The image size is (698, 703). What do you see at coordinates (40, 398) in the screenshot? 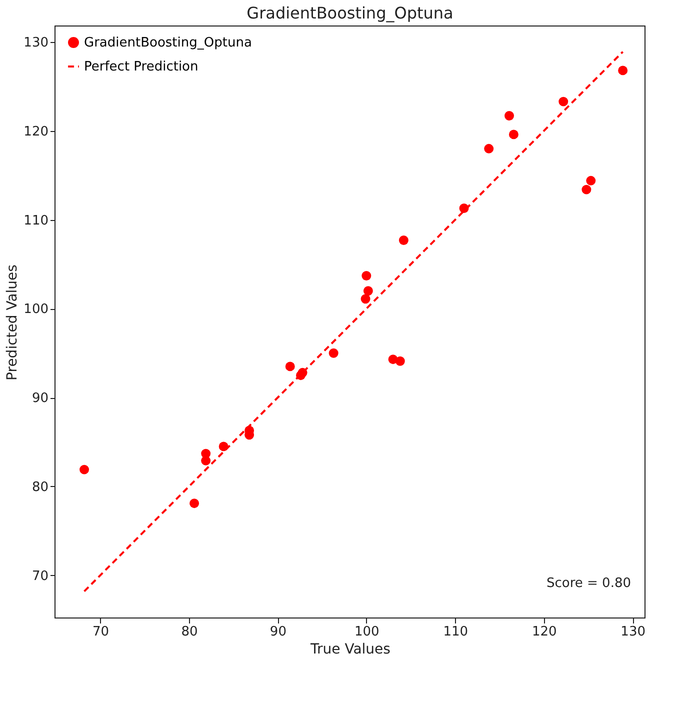
I see `y-tick-label: 90` at bounding box center [40, 398].